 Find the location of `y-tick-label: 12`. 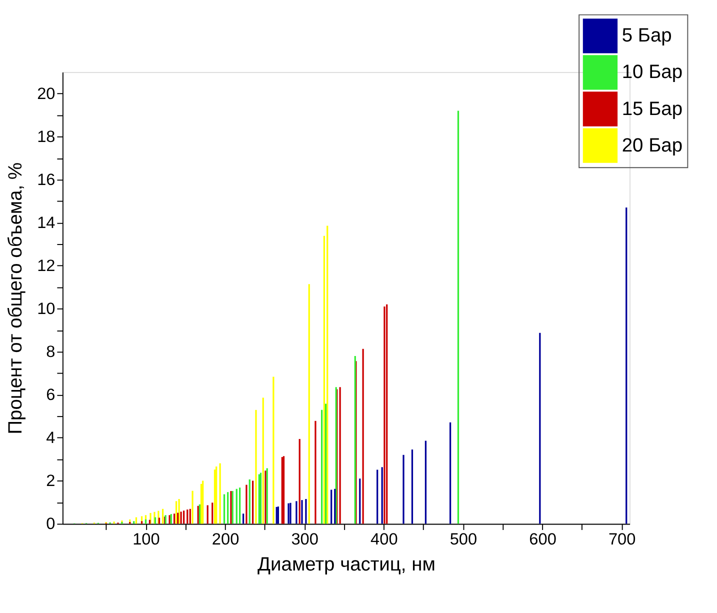

y-tick-label: 12 is located at coordinates (46, 265).